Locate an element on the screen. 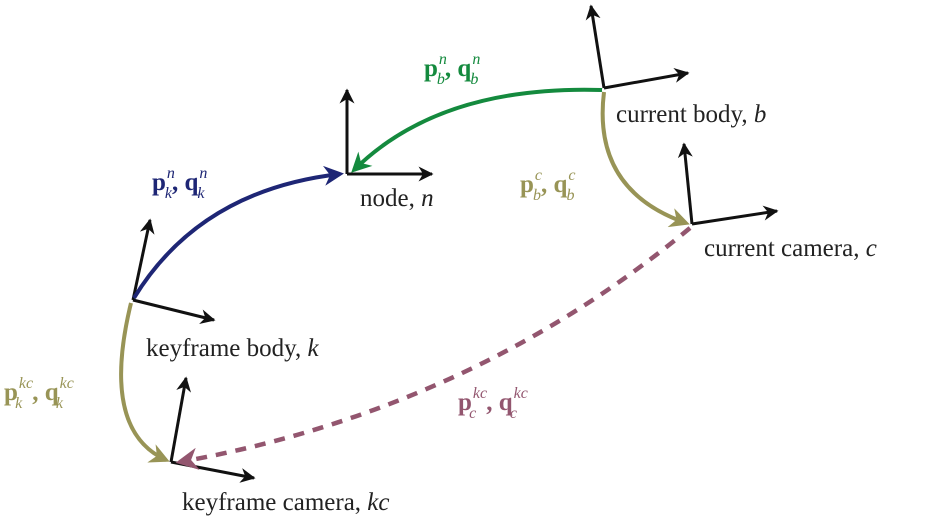 Image resolution: width=941 pixels, height=523 pixels. body-to-node-arrow is located at coordinates (477, 130).